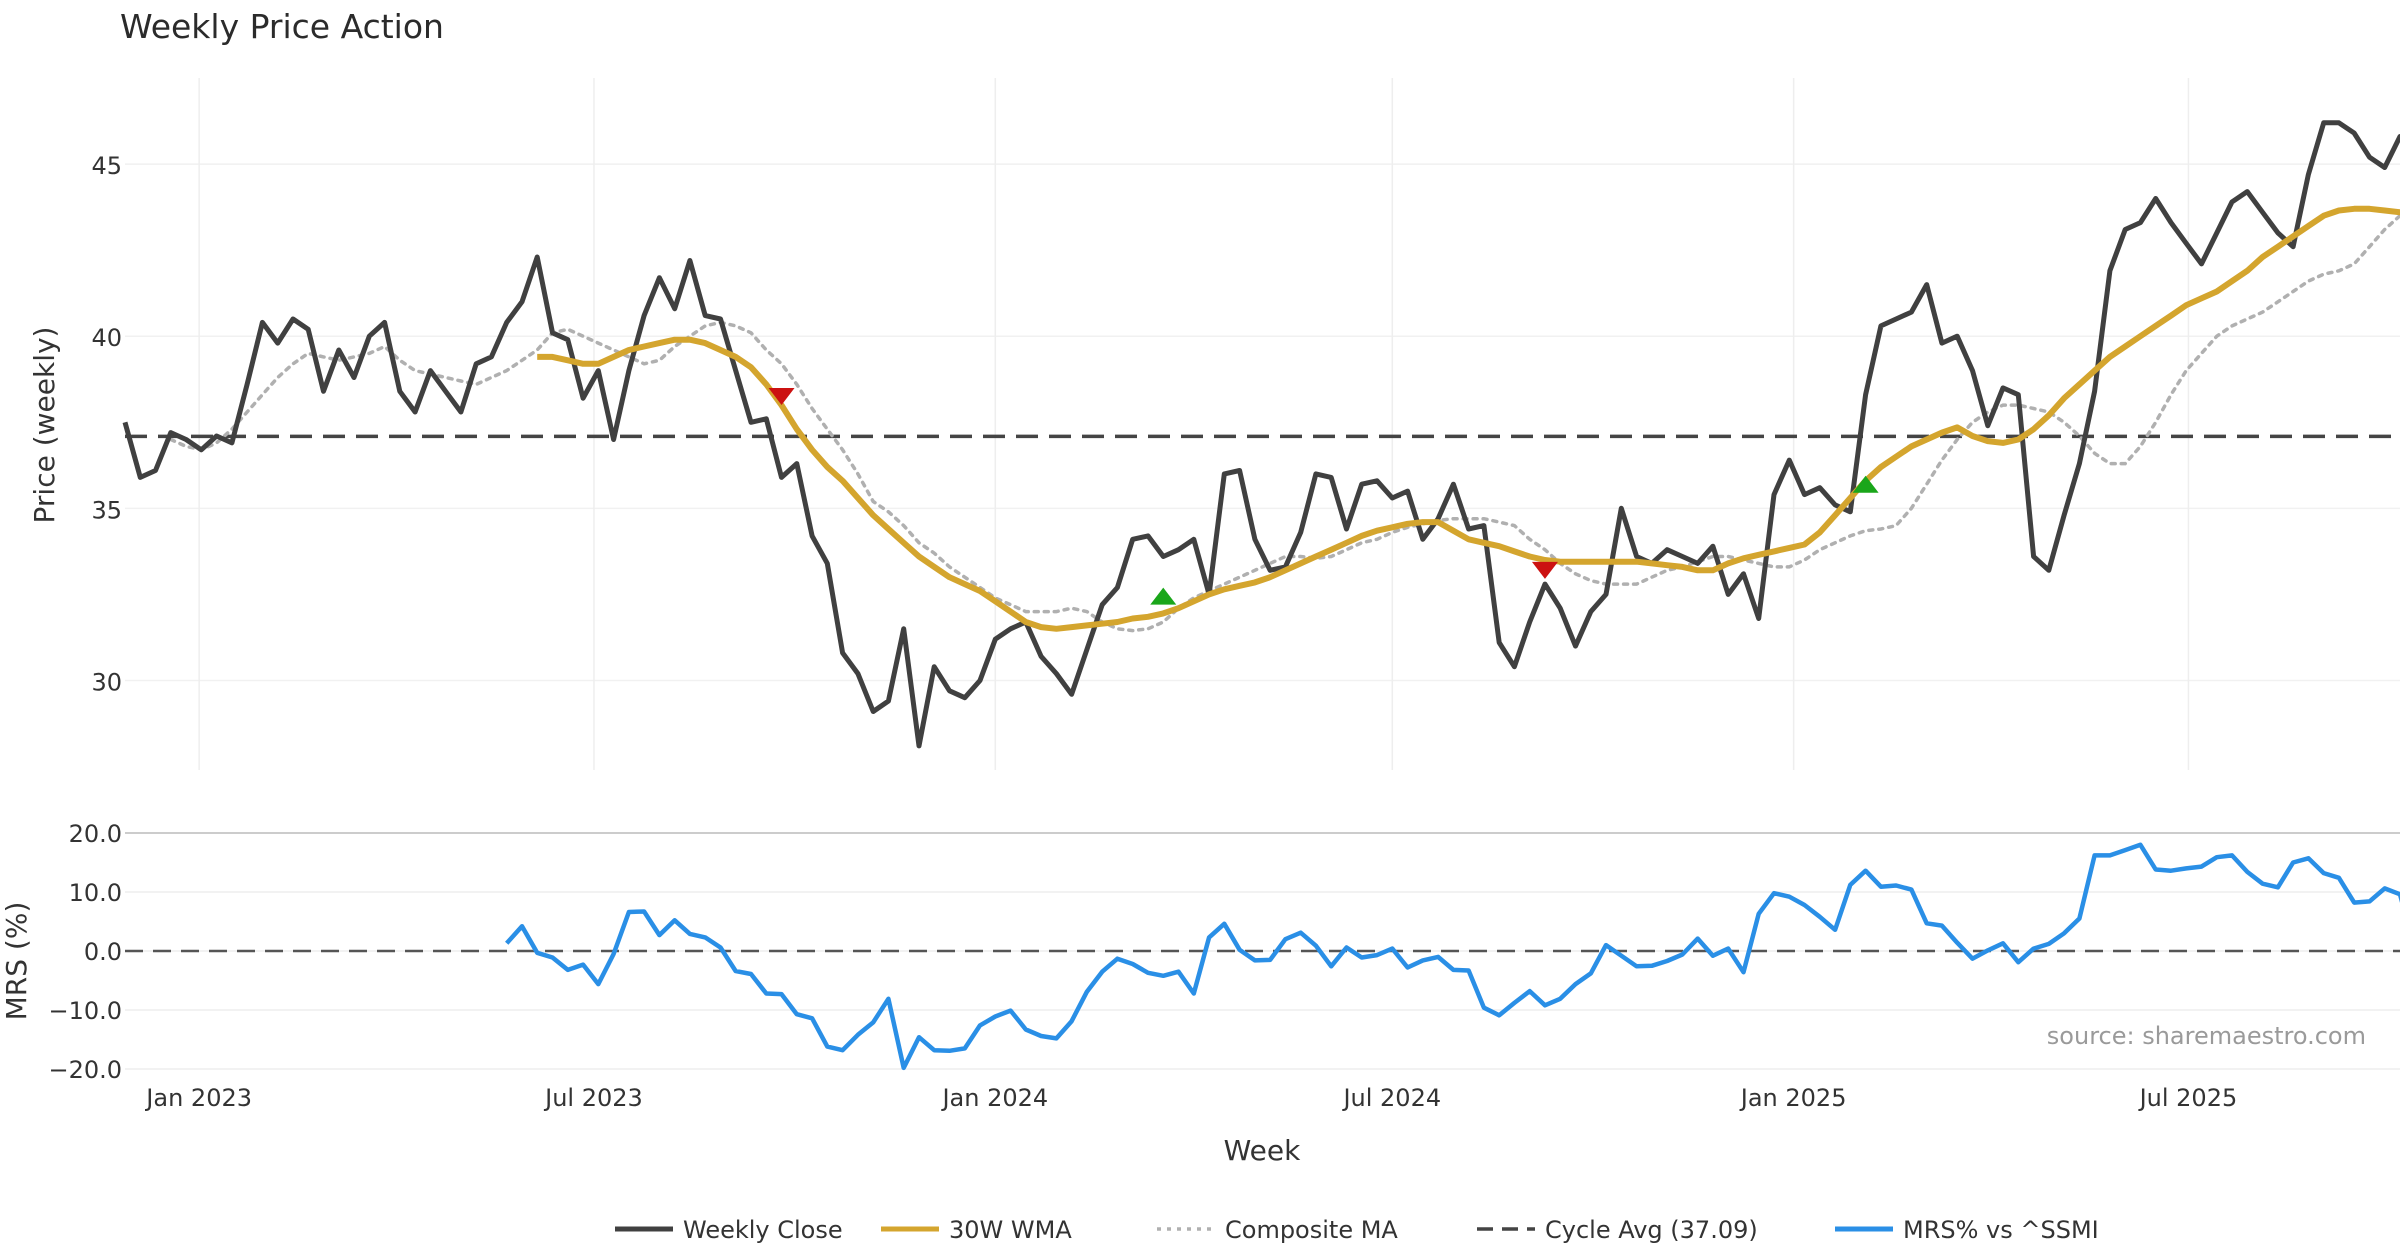 The image size is (2400, 1260). I want to click on mrs-line, so click(1452, 956).